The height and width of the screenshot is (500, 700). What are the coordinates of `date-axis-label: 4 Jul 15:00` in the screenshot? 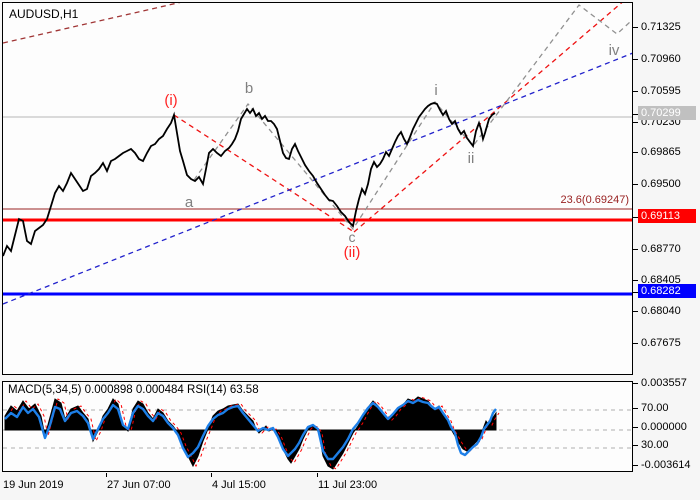 It's located at (239, 485).